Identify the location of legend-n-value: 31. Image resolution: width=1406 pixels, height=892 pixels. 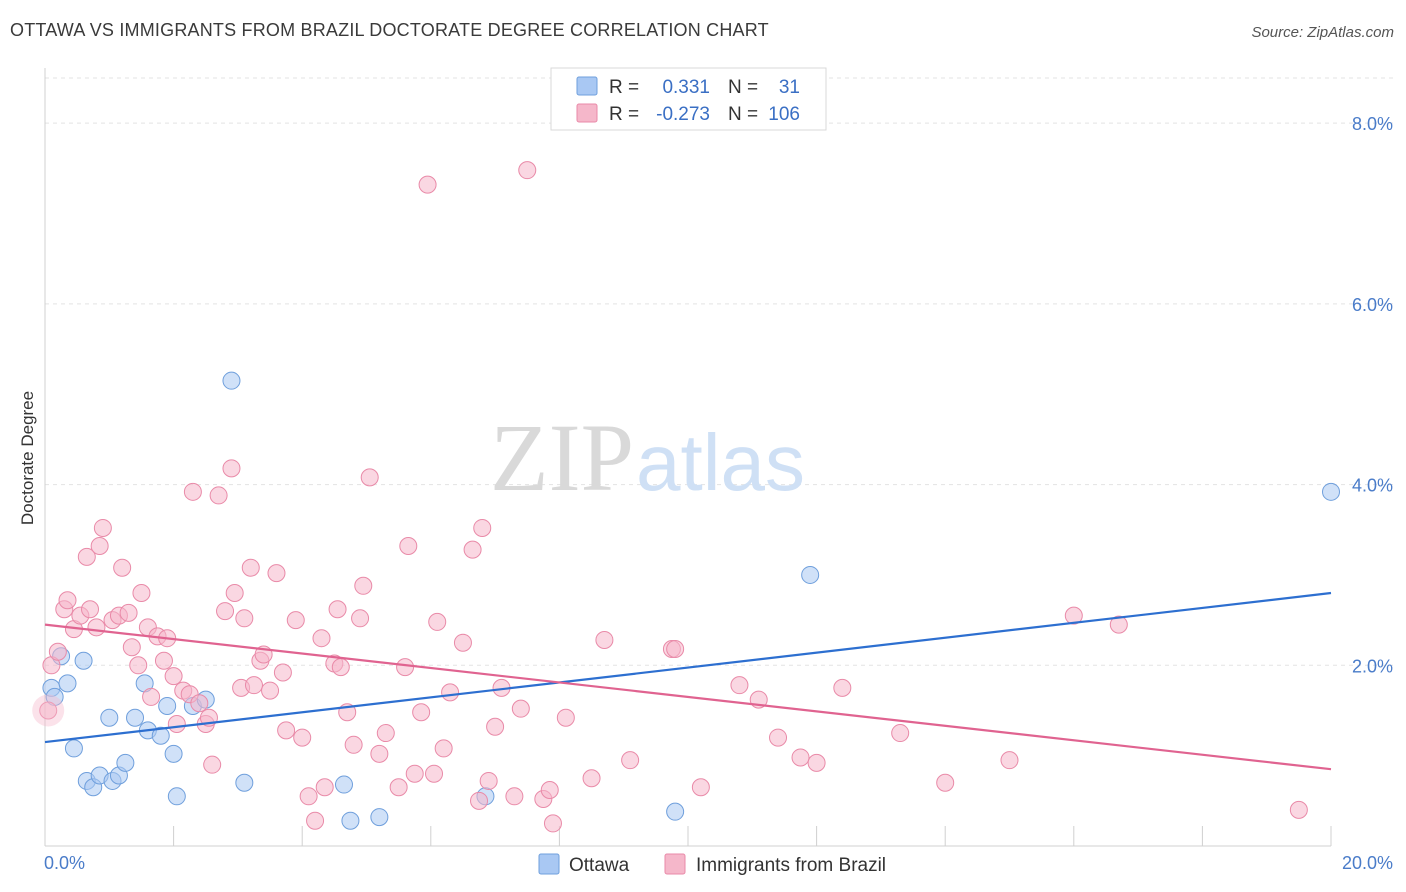
(789, 87).